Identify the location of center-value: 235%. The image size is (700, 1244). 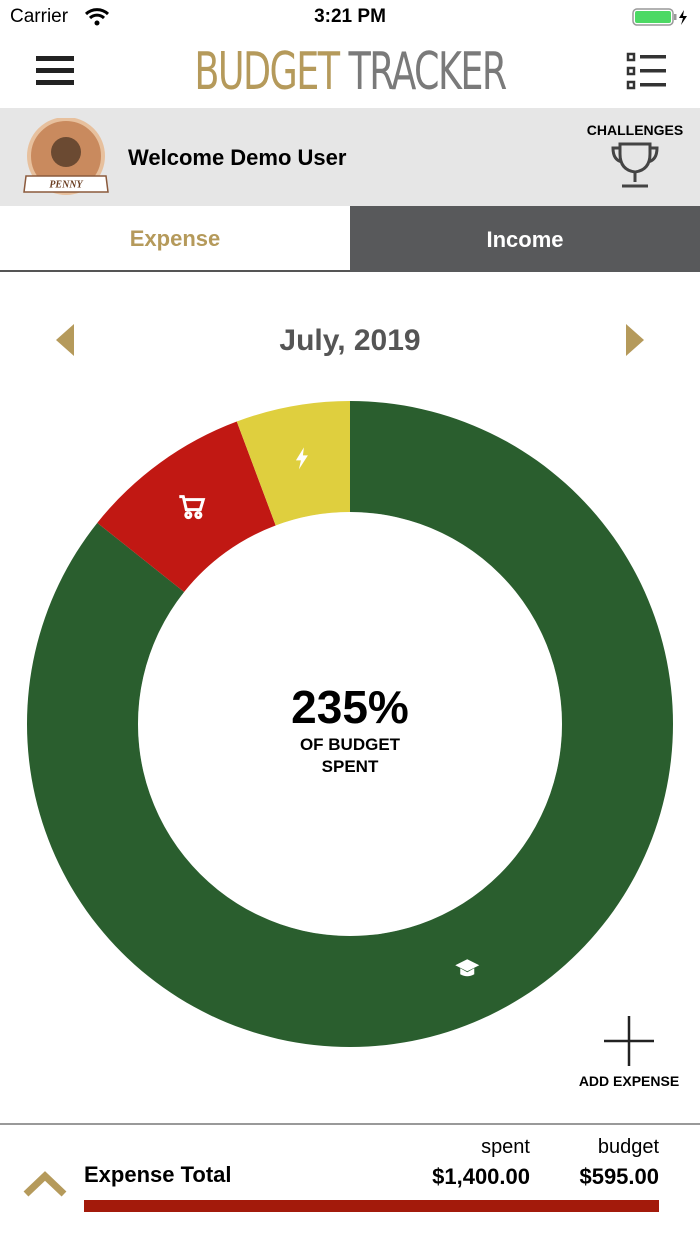
(350, 707).